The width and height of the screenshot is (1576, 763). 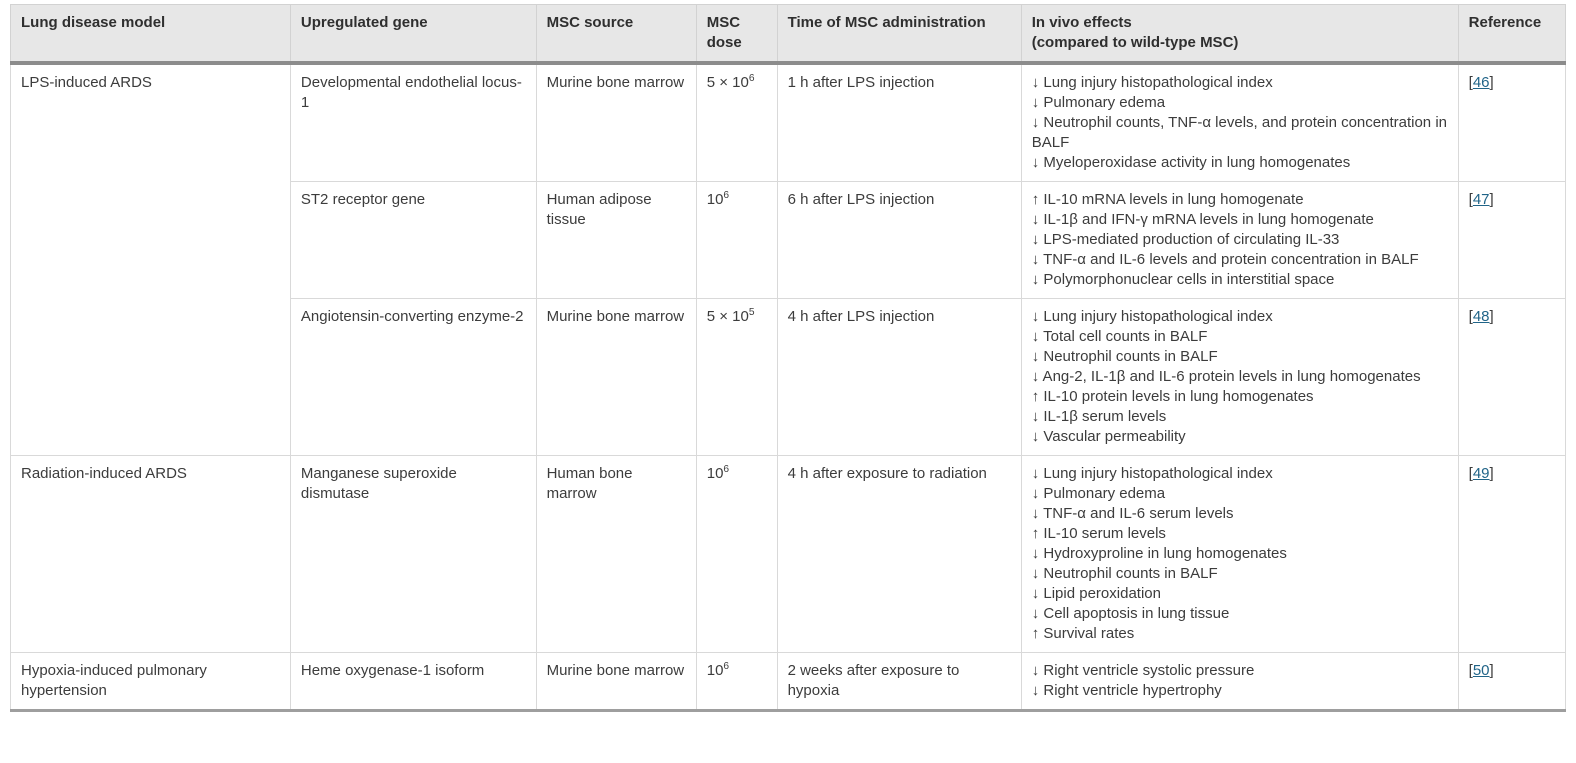 What do you see at coordinates (1512, 34) in the screenshot?
I see `header-reference: Reference` at bounding box center [1512, 34].